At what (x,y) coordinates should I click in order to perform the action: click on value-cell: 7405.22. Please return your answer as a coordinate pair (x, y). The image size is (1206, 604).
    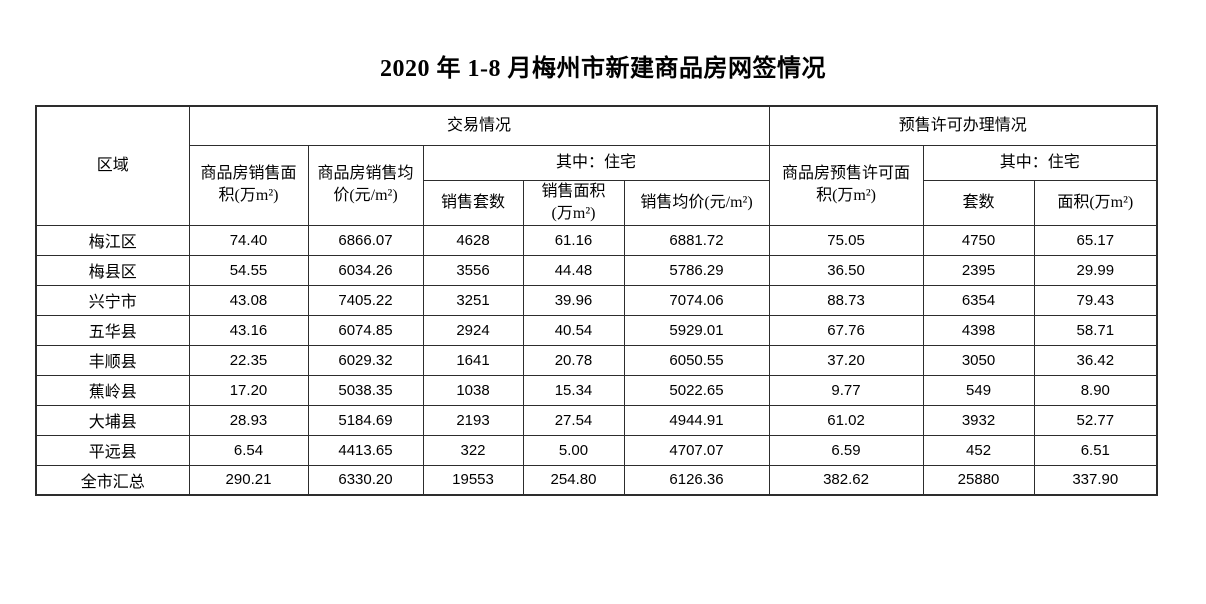
    Looking at the image, I should click on (365, 300).